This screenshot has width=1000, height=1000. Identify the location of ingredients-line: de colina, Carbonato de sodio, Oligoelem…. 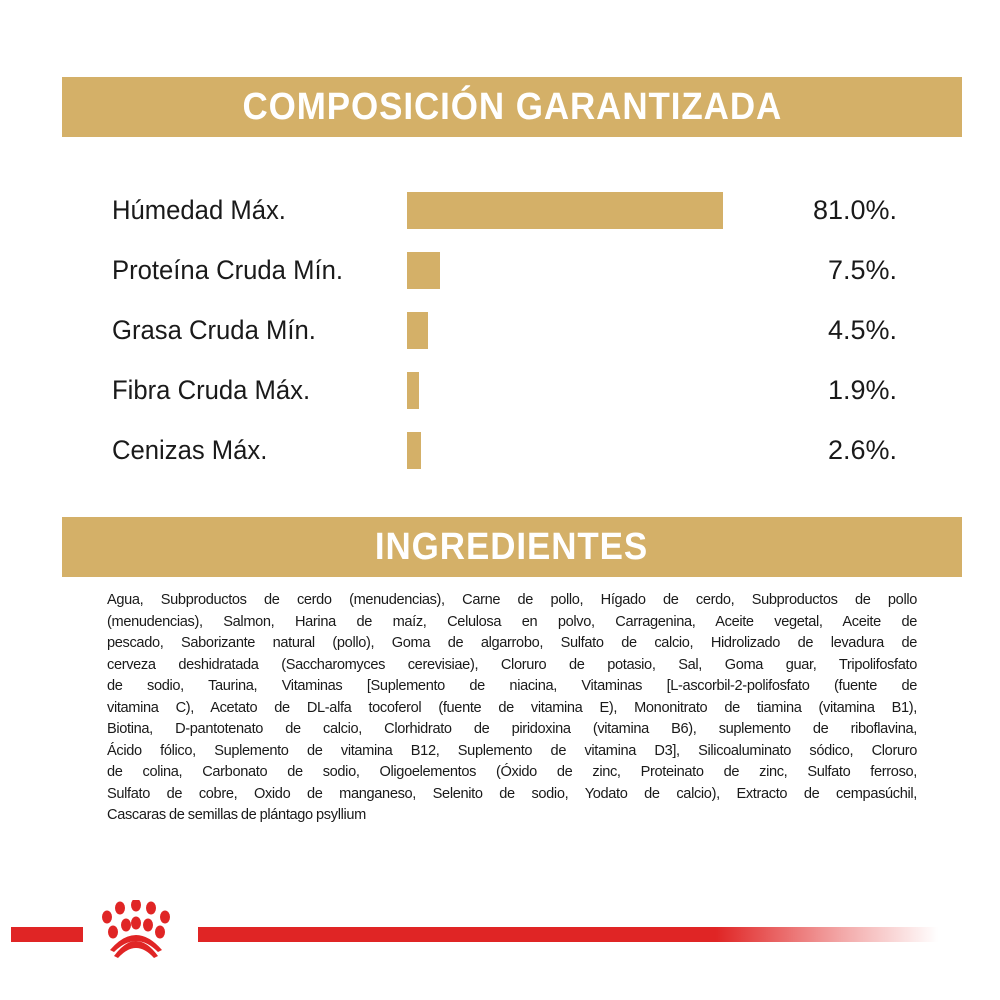
(512, 772).